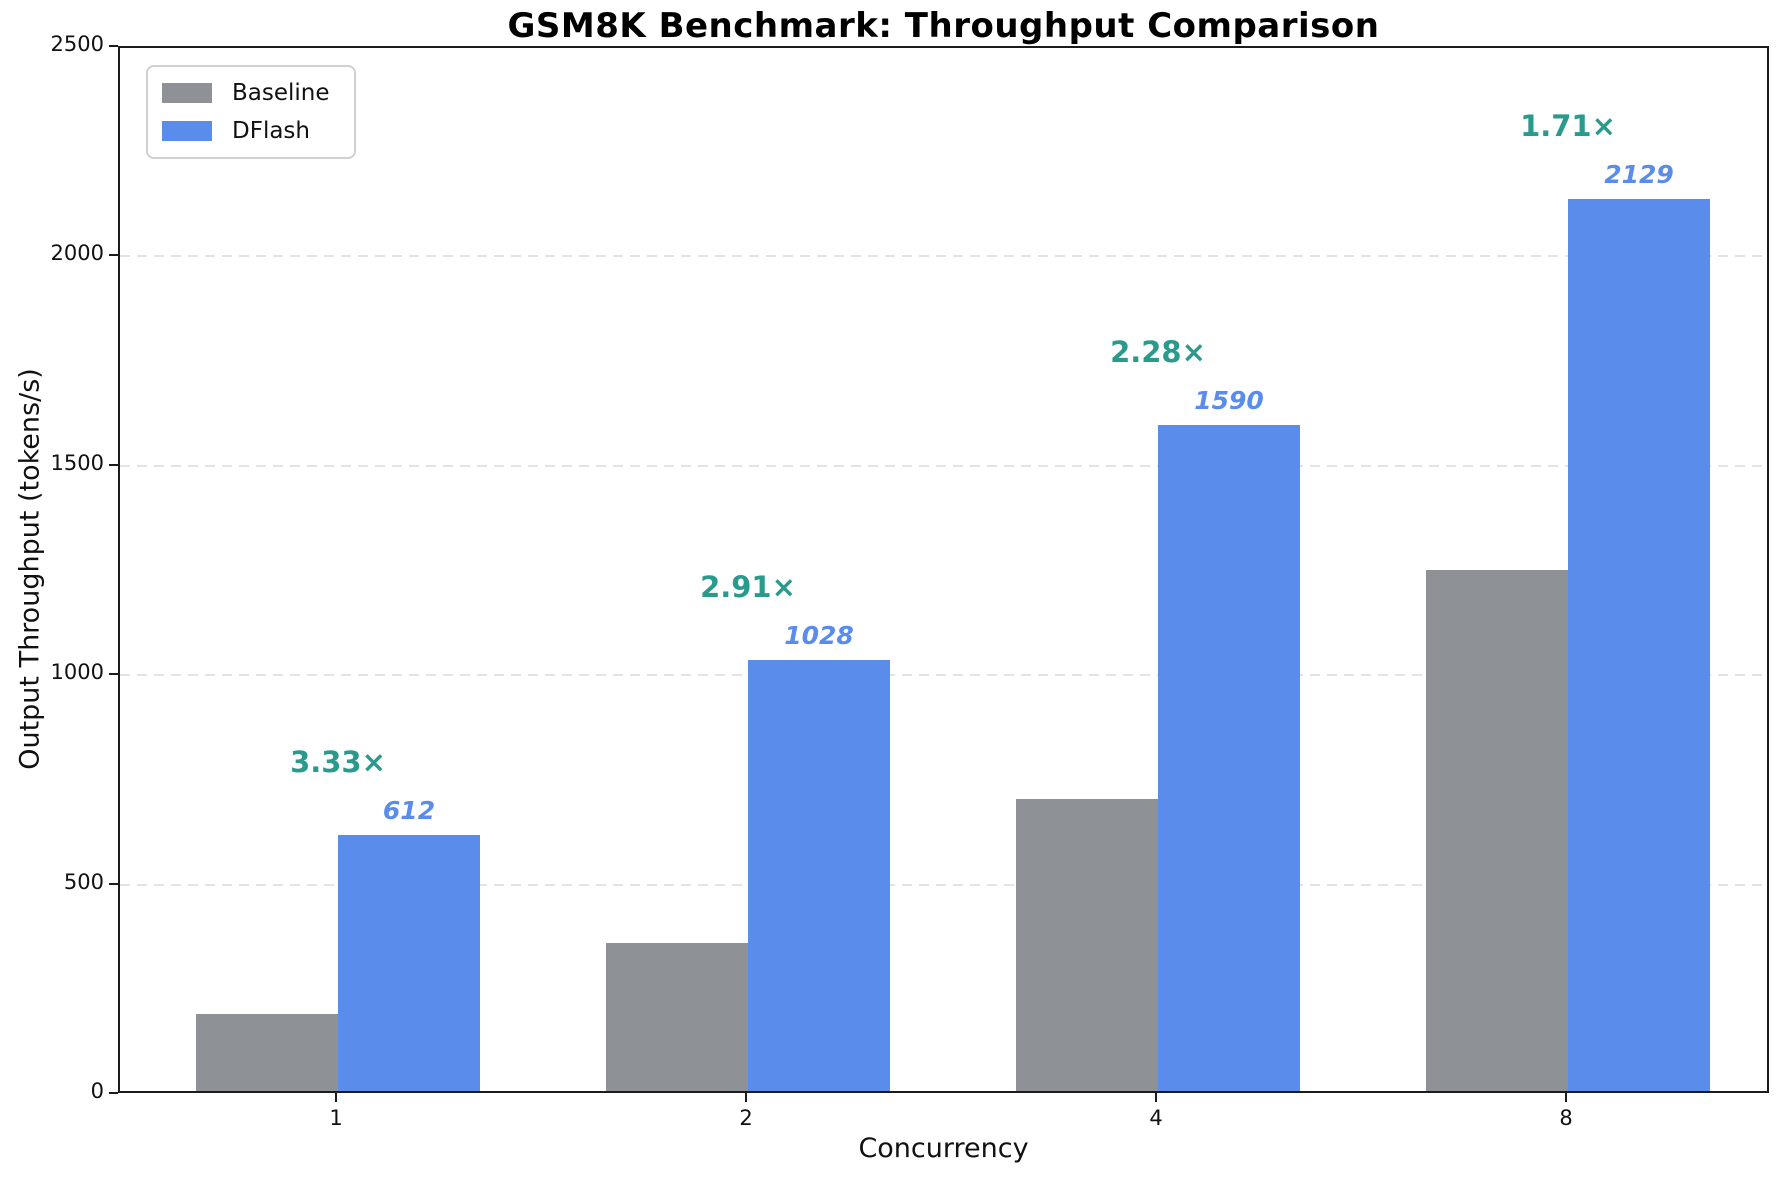  Describe the element at coordinates (1158, 352) in the screenshot. I see `speedup-label-4: 2.28×` at that location.